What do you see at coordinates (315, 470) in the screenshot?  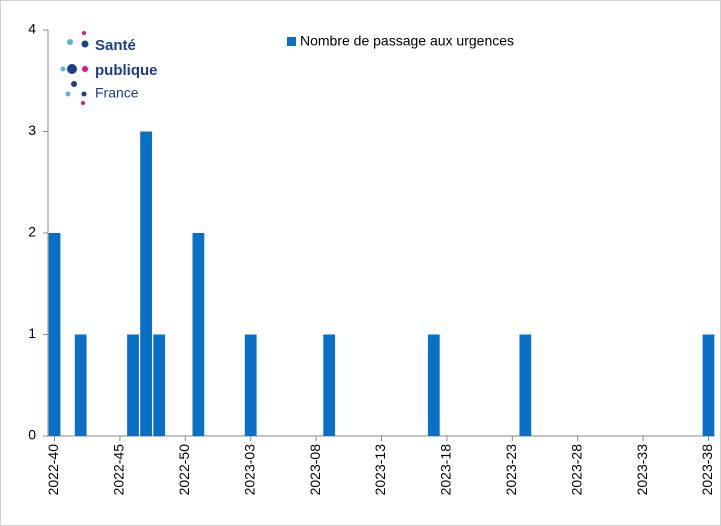 I see `x-tick-label: 2023-08` at bounding box center [315, 470].